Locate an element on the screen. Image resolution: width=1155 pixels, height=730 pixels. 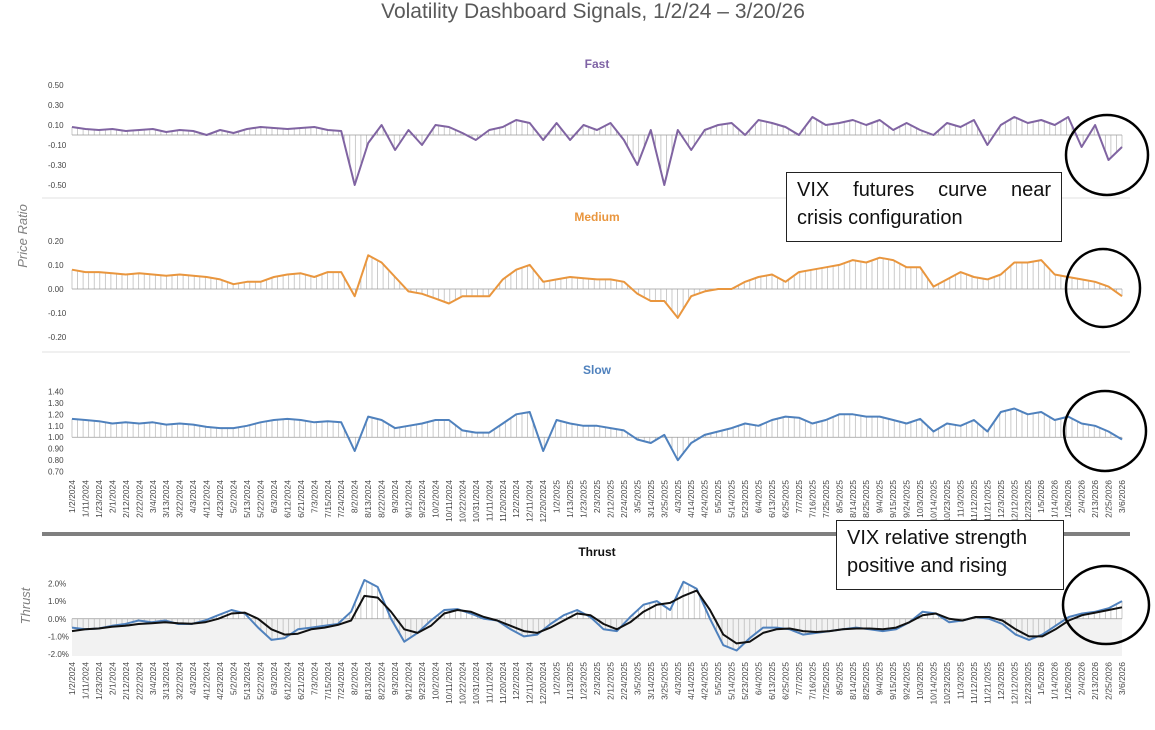
callout-vix-strength-line2: positive and rising is located at coordinates (927, 566).